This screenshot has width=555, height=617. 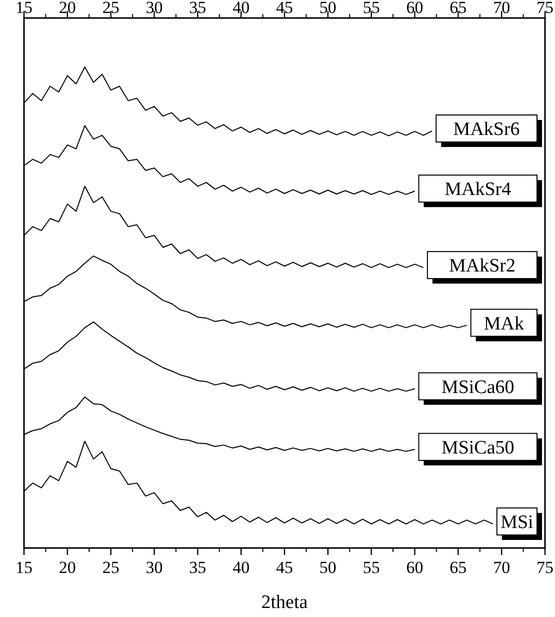 What do you see at coordinates (154, 567) in the screenshot?
I see `x-tick-label: 30` at bounding box center [154, 567].